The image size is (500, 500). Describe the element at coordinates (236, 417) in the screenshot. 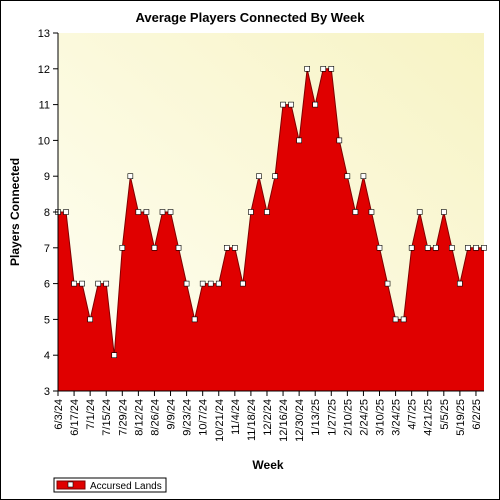

I see `x-tick-label: 11/4/24` at that location.